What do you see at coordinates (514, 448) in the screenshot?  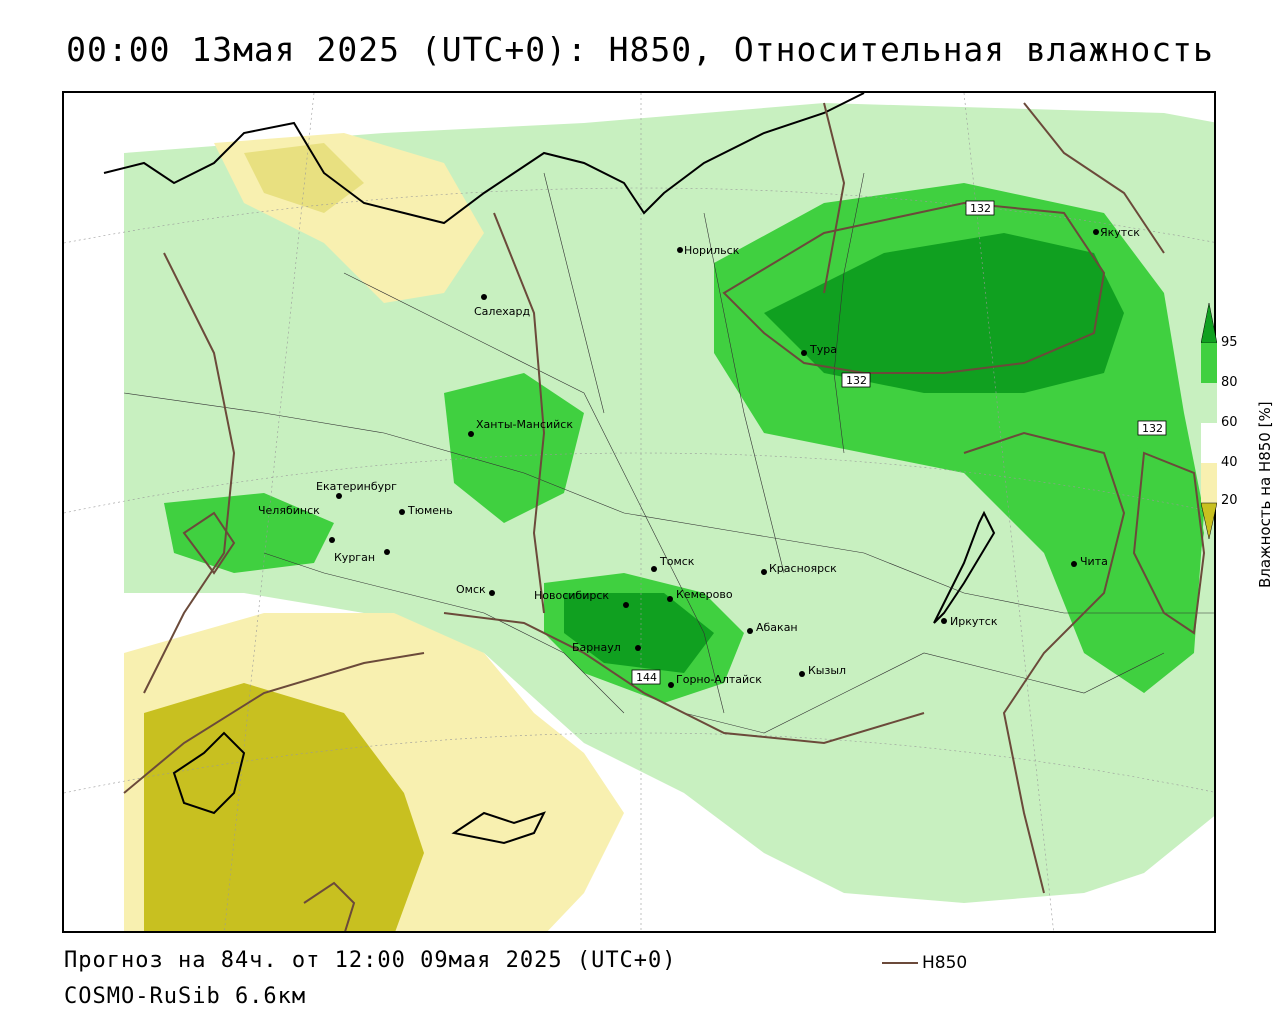 I see `humidity-80-95-center` at bounding box center [514, 448].